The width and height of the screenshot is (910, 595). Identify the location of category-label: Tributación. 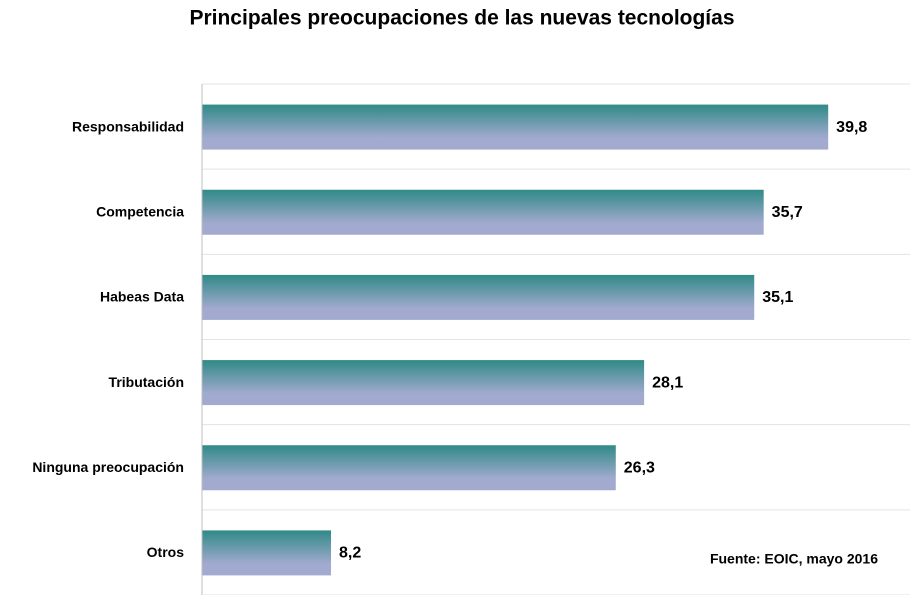
(146, 382).